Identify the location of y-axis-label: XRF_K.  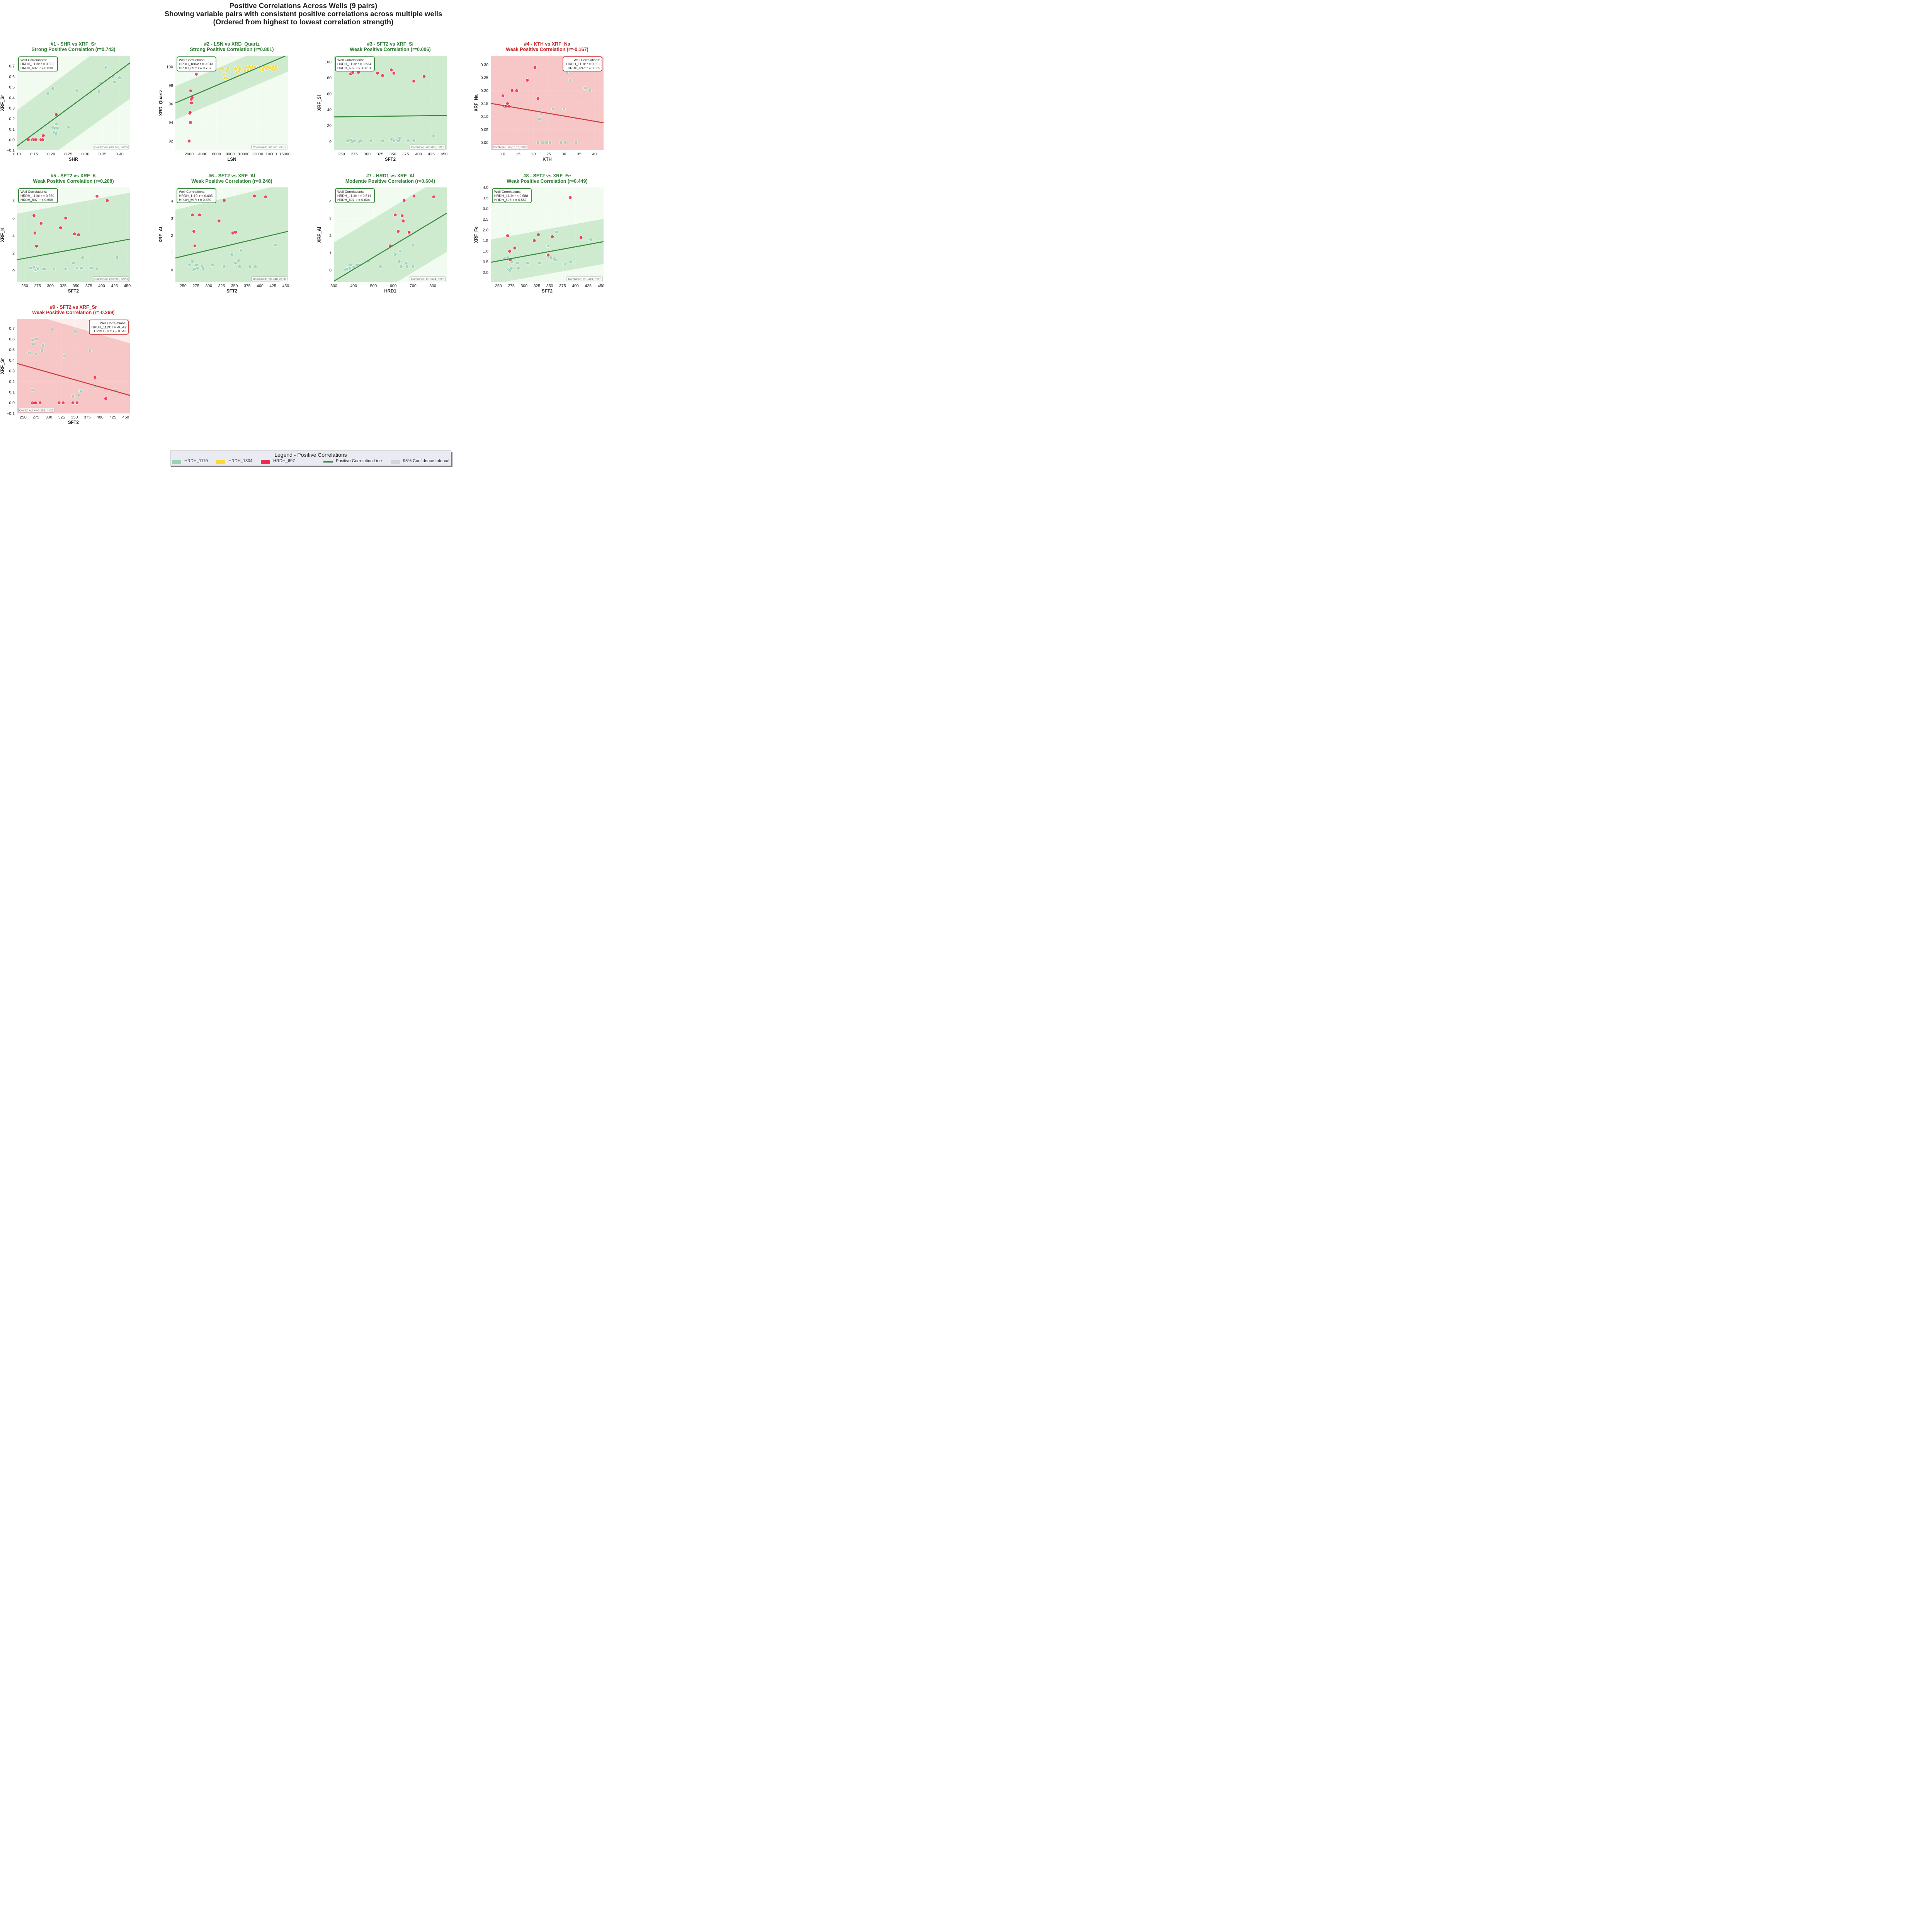
(2, 235).